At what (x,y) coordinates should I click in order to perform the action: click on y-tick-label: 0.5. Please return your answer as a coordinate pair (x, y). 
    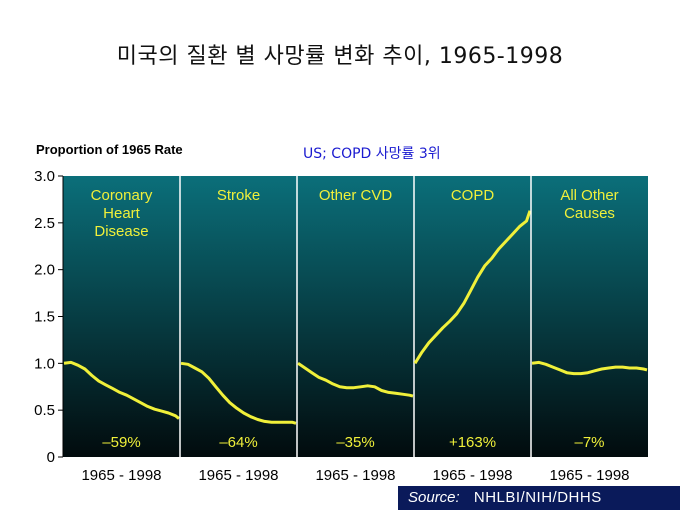
    Looking at the image, I should click on (44, 410).